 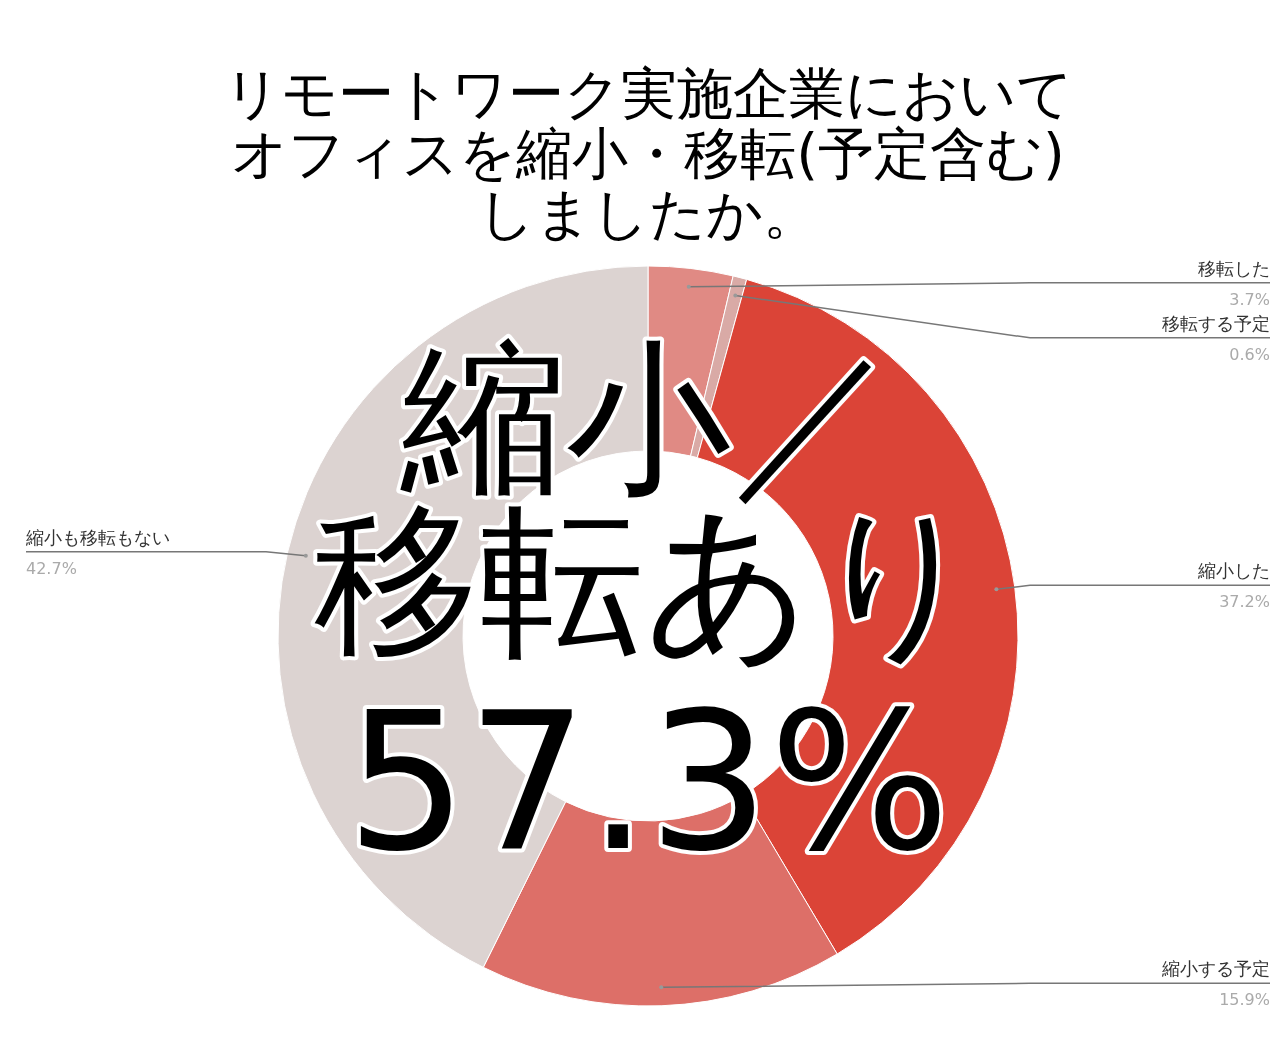 I want to click on slice-label: 縮小する予定, so click(x=1215, y=969).